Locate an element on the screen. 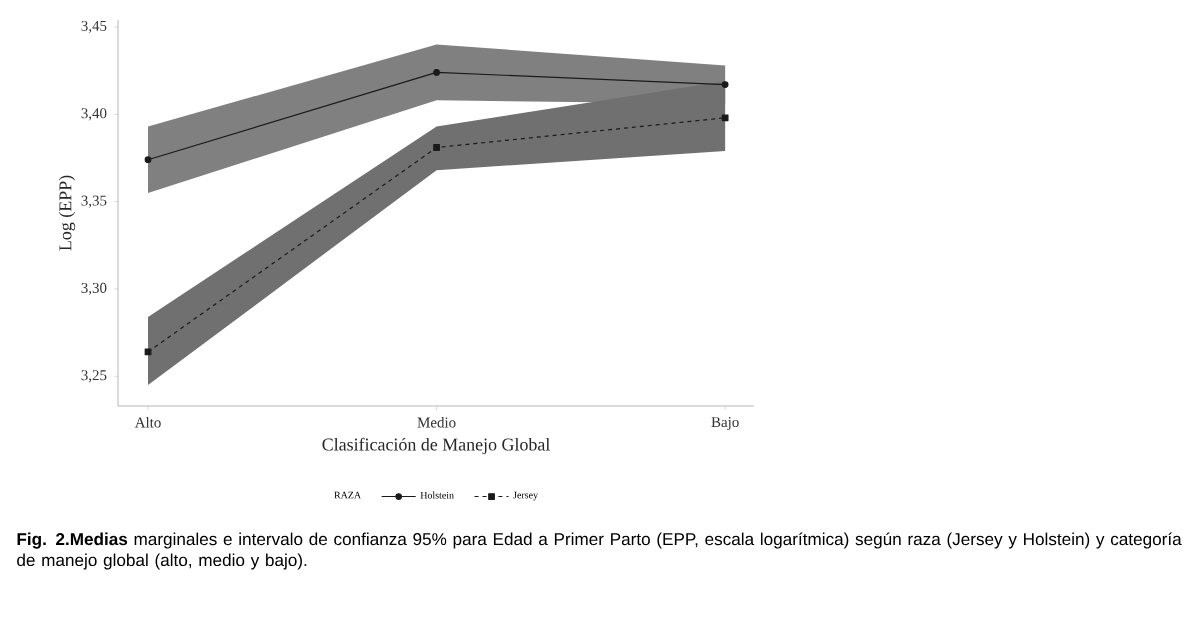  x-axis-title: Clasificación de Manejo Global is located at coordinates (436, 446).